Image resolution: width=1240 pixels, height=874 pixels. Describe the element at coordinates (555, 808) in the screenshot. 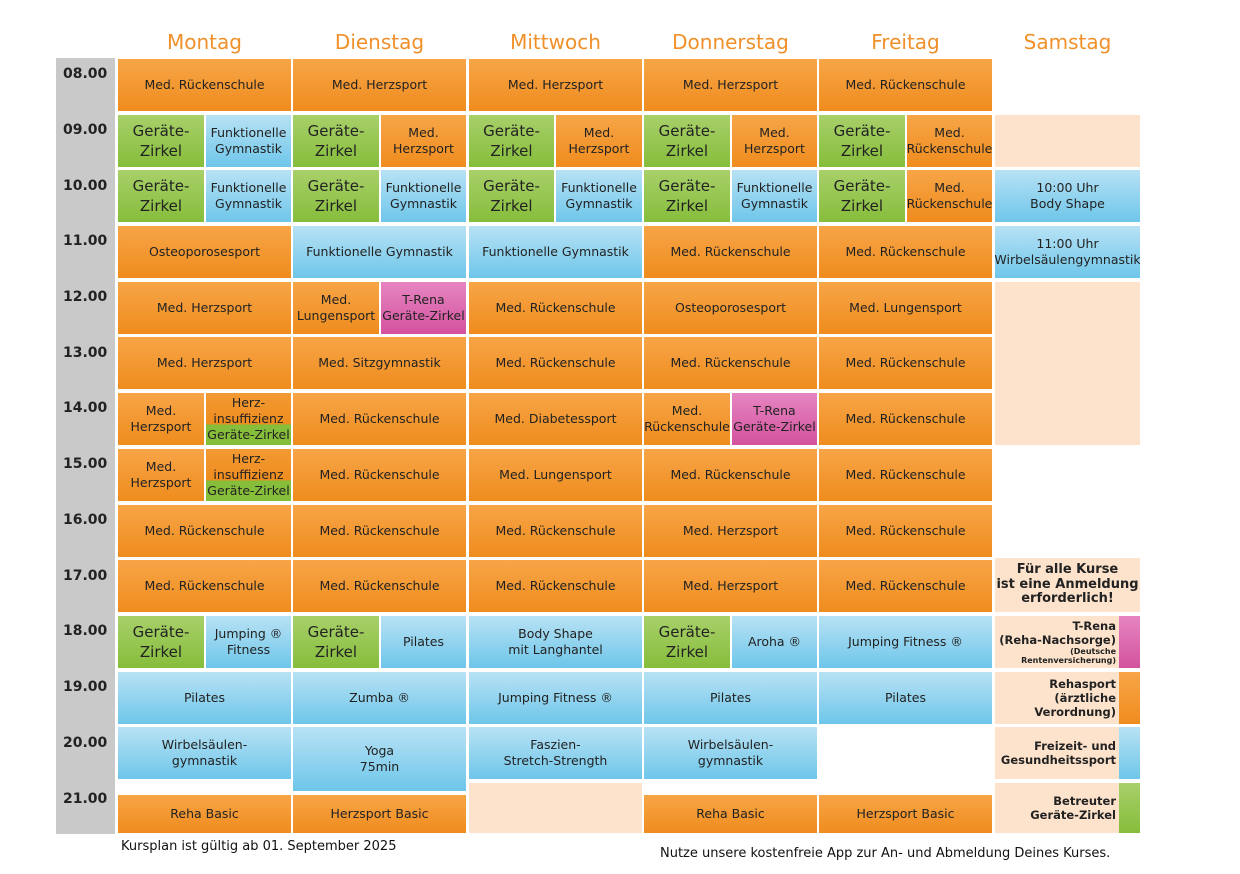

I see `empty-slot` at that location.